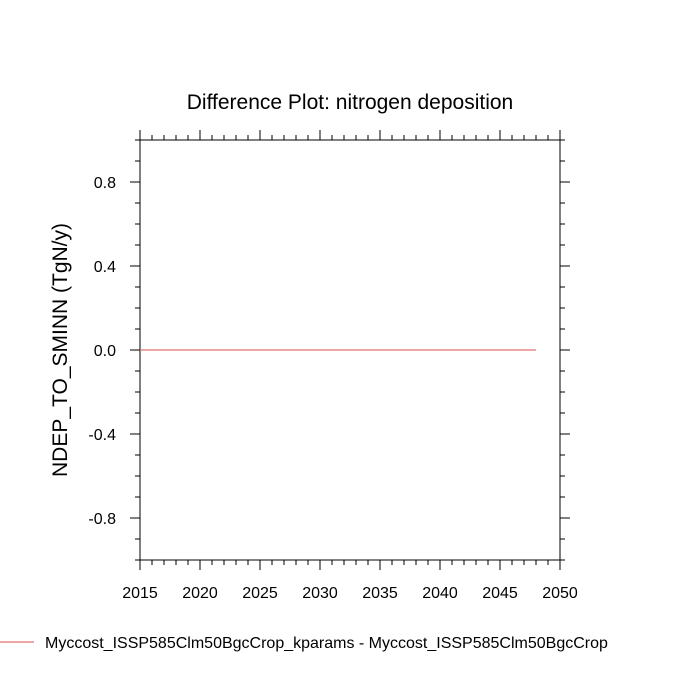 This screenshot has width=700, height=700. I want to click on y-tick-label: 0.0, so click(105, 351).